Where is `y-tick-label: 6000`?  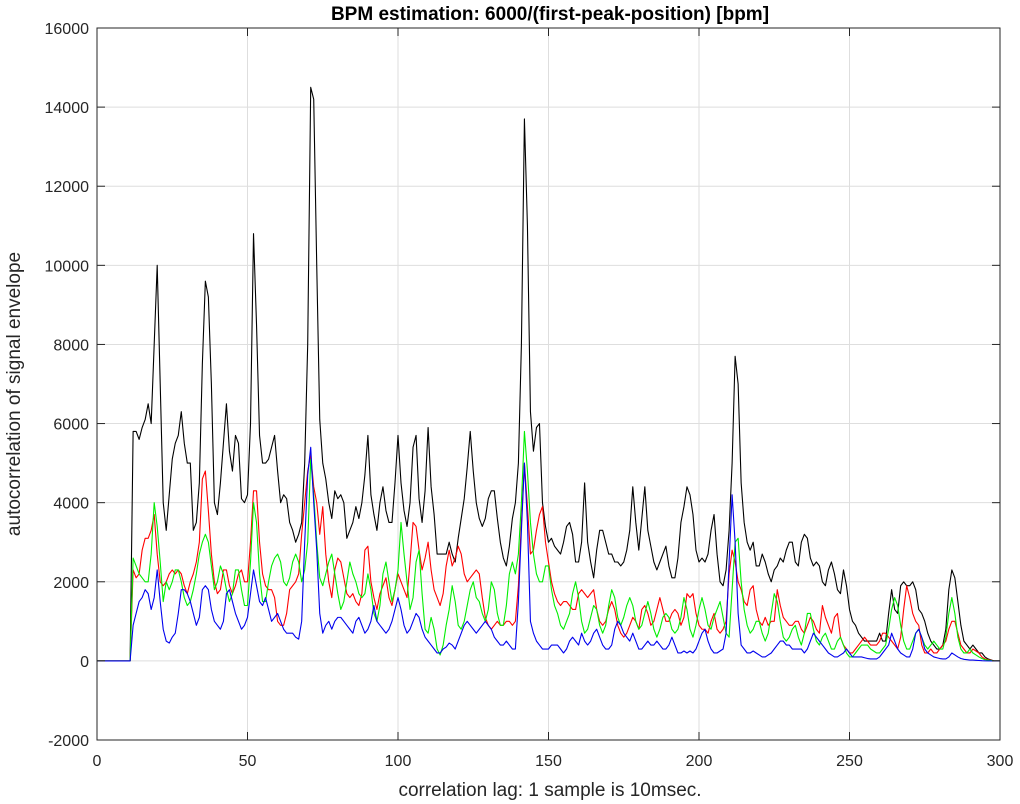 y-tick-label: 6000 is located at coordinates (71, 425).